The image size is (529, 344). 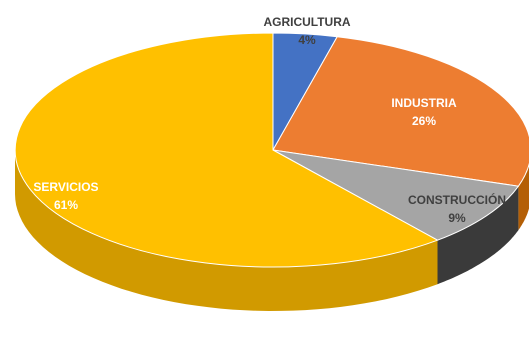 I want to click on slice-value-agricultura: 4%, so click(x=307, y=40).